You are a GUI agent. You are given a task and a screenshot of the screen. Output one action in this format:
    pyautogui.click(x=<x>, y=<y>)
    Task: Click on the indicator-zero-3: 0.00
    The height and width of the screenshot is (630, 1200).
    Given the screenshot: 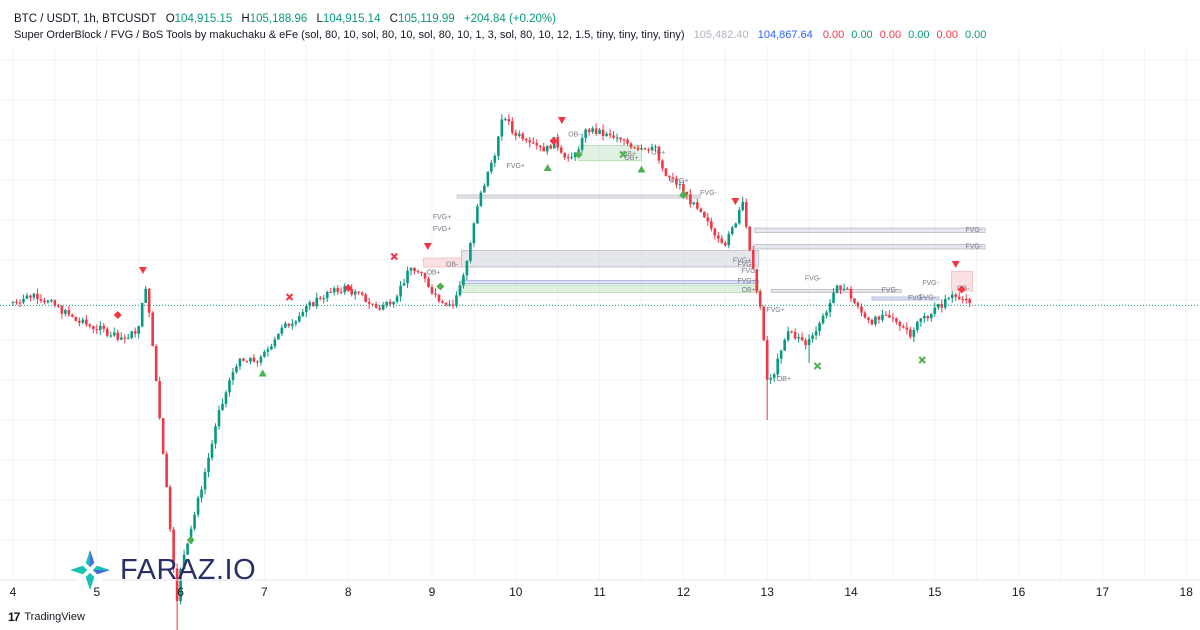 What is the action you would take?
    pyautogui.click(x=890, y=35)
    